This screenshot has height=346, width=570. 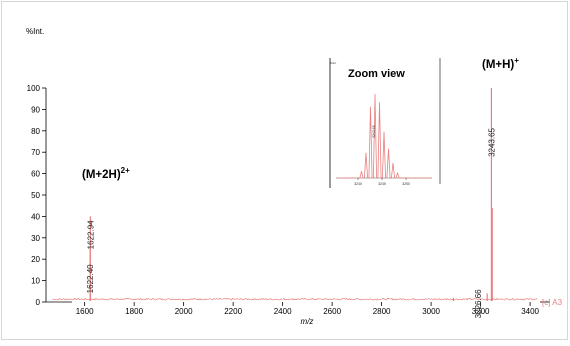 I want to click on y-ticks: 0 10 20 30 40 50 60 70 80 90 100, so click(x=36, y=195).